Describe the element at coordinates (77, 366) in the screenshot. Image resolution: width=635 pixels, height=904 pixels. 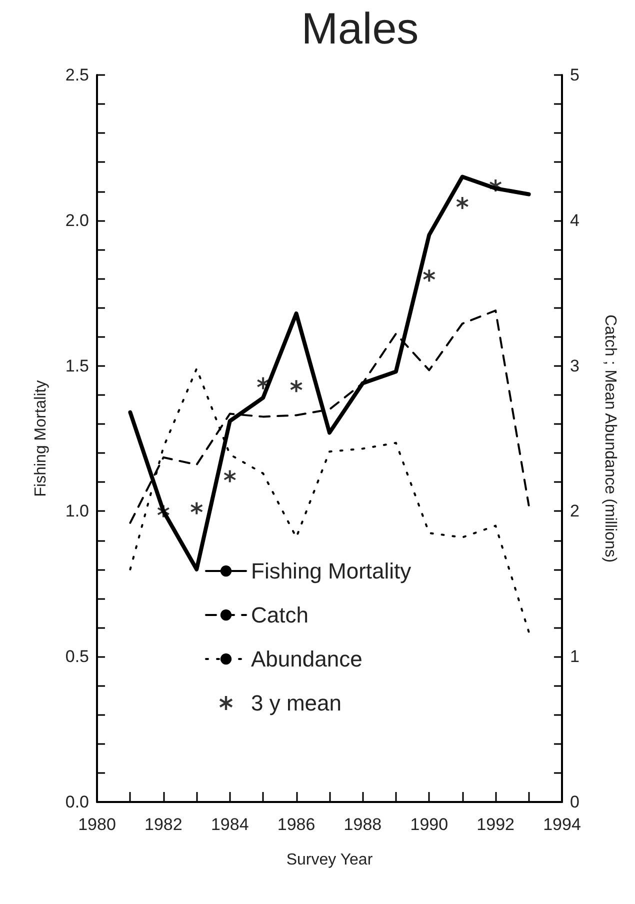
I see `y-tick-label: 1.5` at that location.